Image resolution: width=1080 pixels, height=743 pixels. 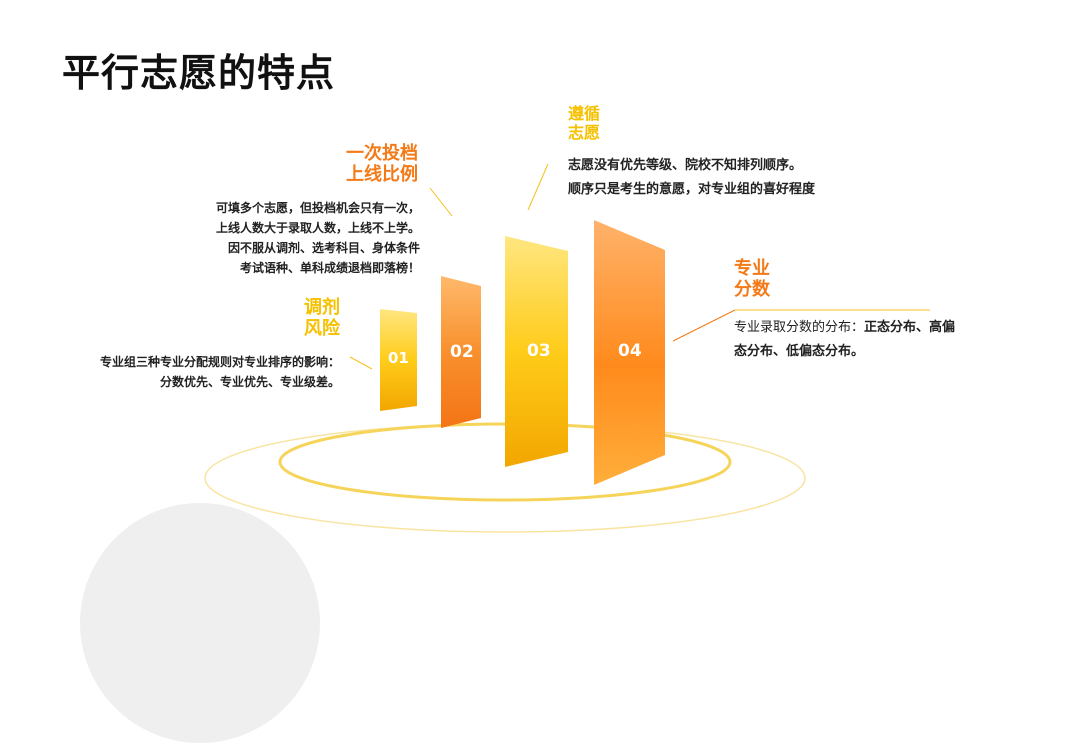 What do you see at coordinates (322, 307) in the screenshot?
I see `heading-01-line1: 调剂` at bounding box center [322, 307].